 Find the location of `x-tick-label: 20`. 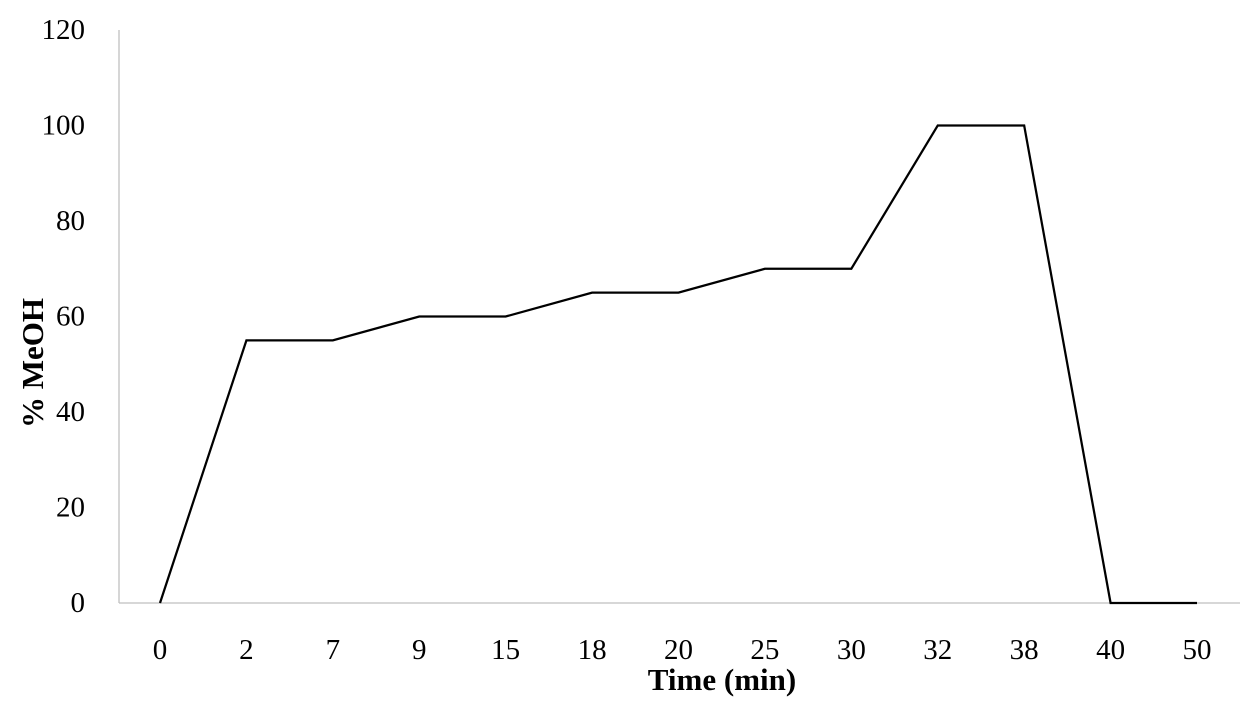

x-tick-label: 20 is located at coordinates (678, 650).